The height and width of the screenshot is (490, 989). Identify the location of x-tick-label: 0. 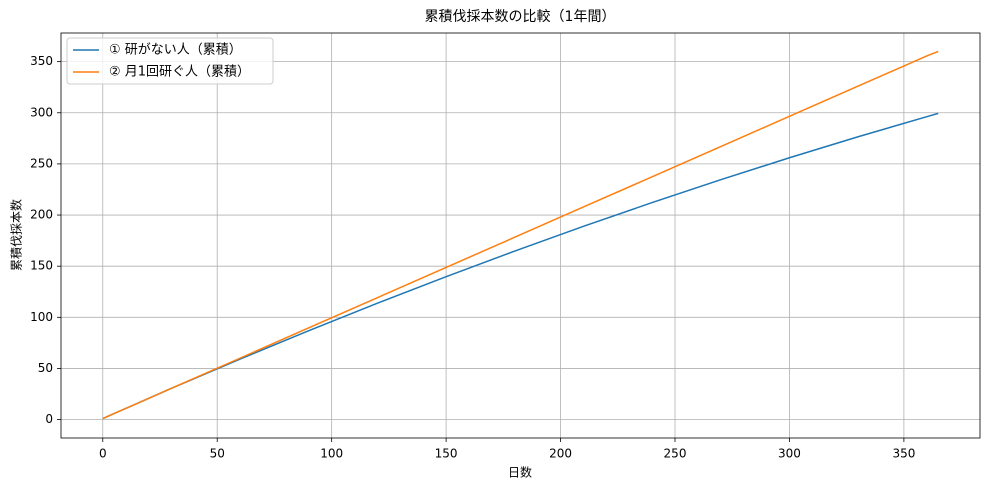
(103, 454).